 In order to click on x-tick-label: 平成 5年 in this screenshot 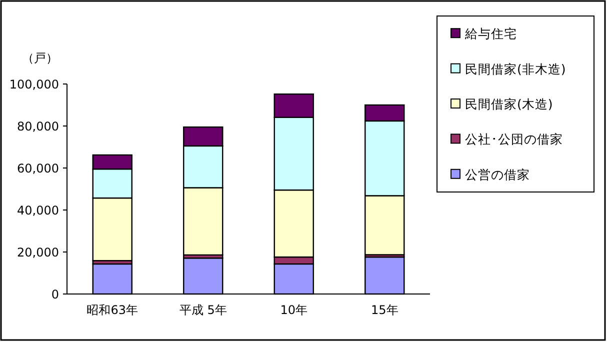, I will do `click(203, 310)`.